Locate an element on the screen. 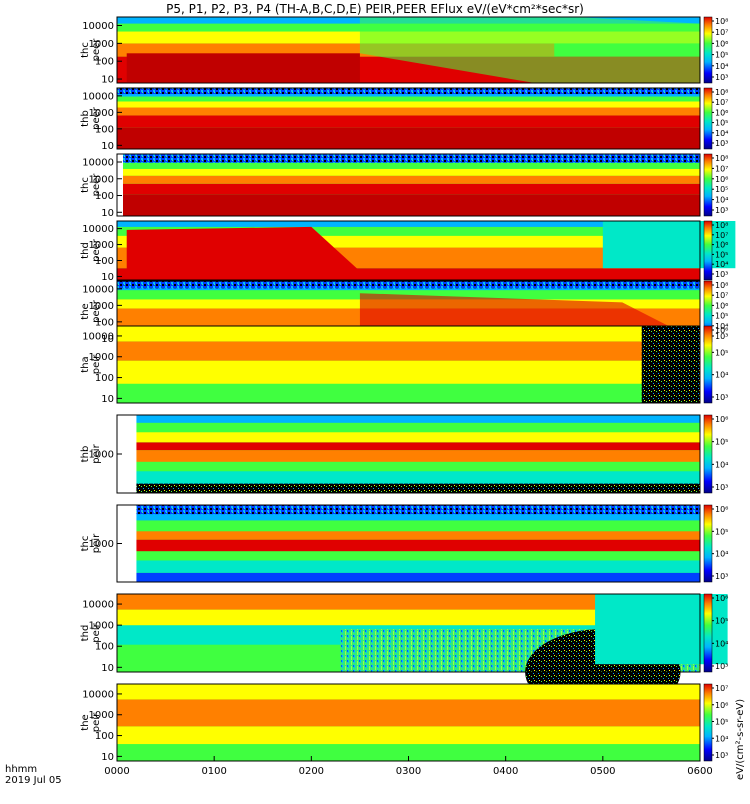  x-tick-label: 0200 is located at coordinates (311, 771).